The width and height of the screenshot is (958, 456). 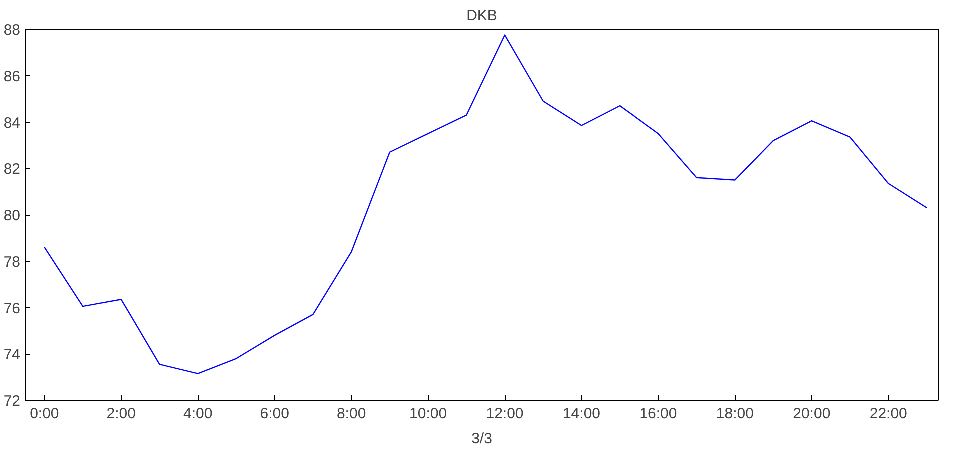 I want to click on x-tick-label: 16:00, so click(x=659, y=414).